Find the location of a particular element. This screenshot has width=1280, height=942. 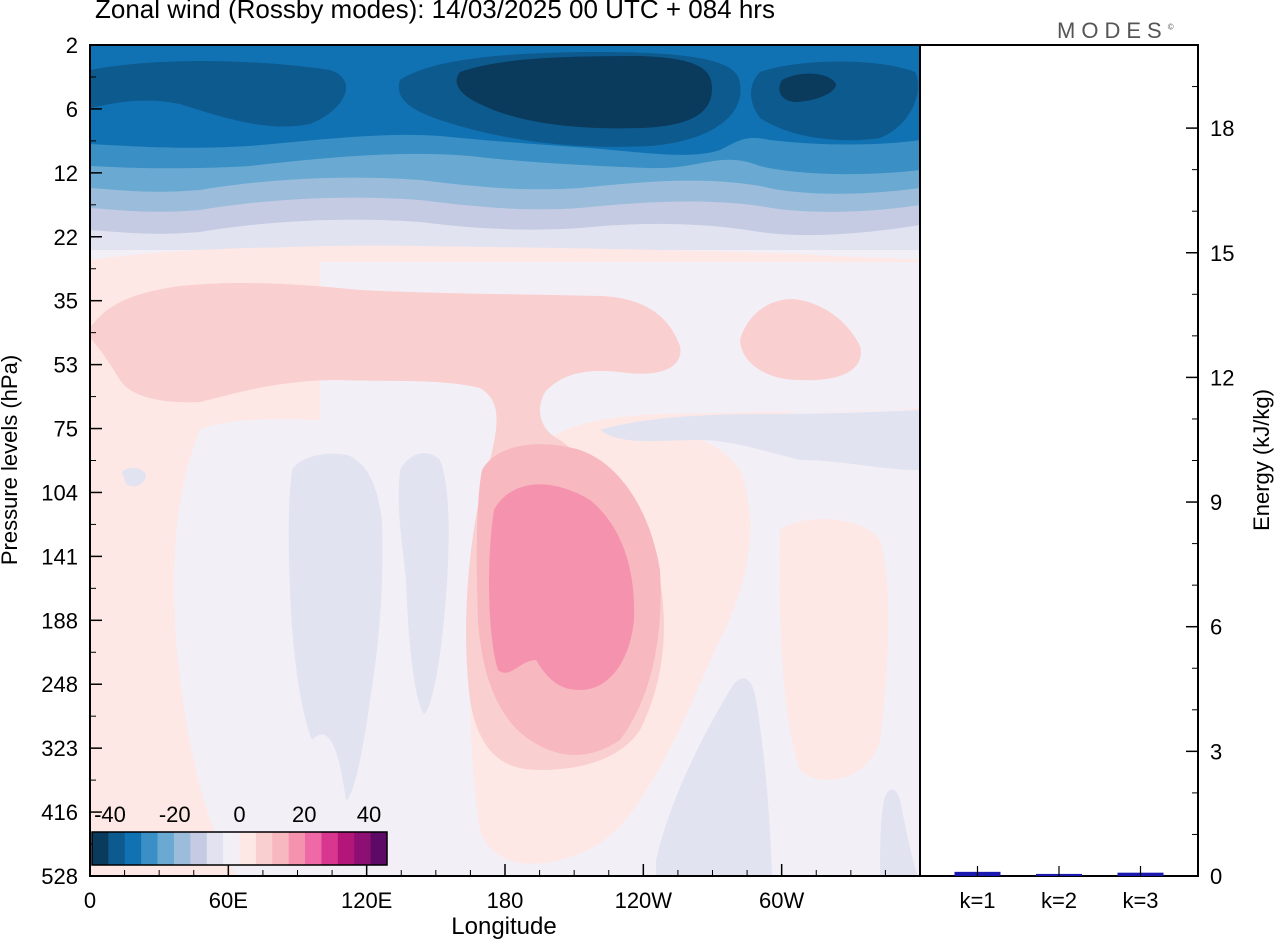

energy-tick-label: 3 is located at coordinates (1216, 751).